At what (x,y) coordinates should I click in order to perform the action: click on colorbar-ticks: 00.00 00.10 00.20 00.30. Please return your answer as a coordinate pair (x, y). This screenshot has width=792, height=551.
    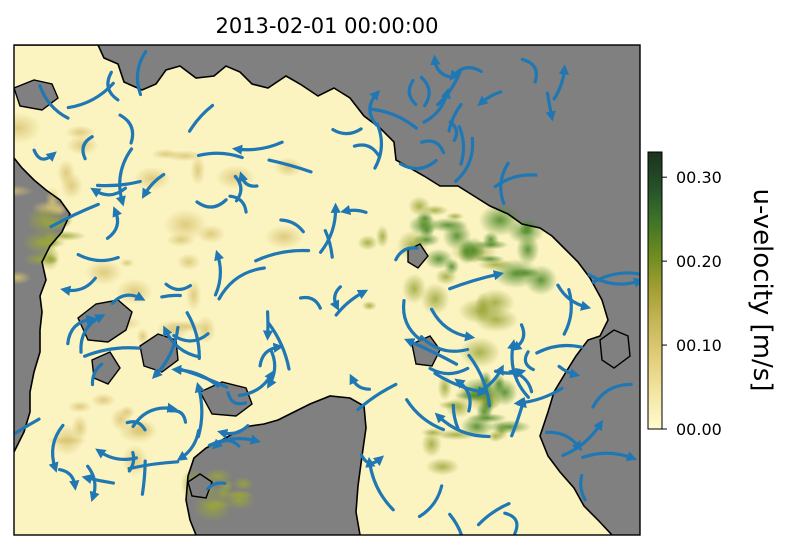
    Looking at the image, I should click on (692, 303).